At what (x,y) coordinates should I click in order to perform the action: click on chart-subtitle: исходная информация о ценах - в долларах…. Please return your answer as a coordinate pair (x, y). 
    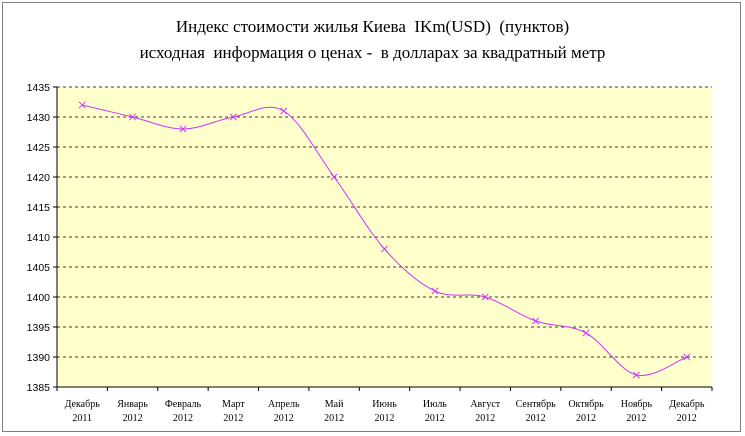
    Looking at the image, I should click on (372, 52).